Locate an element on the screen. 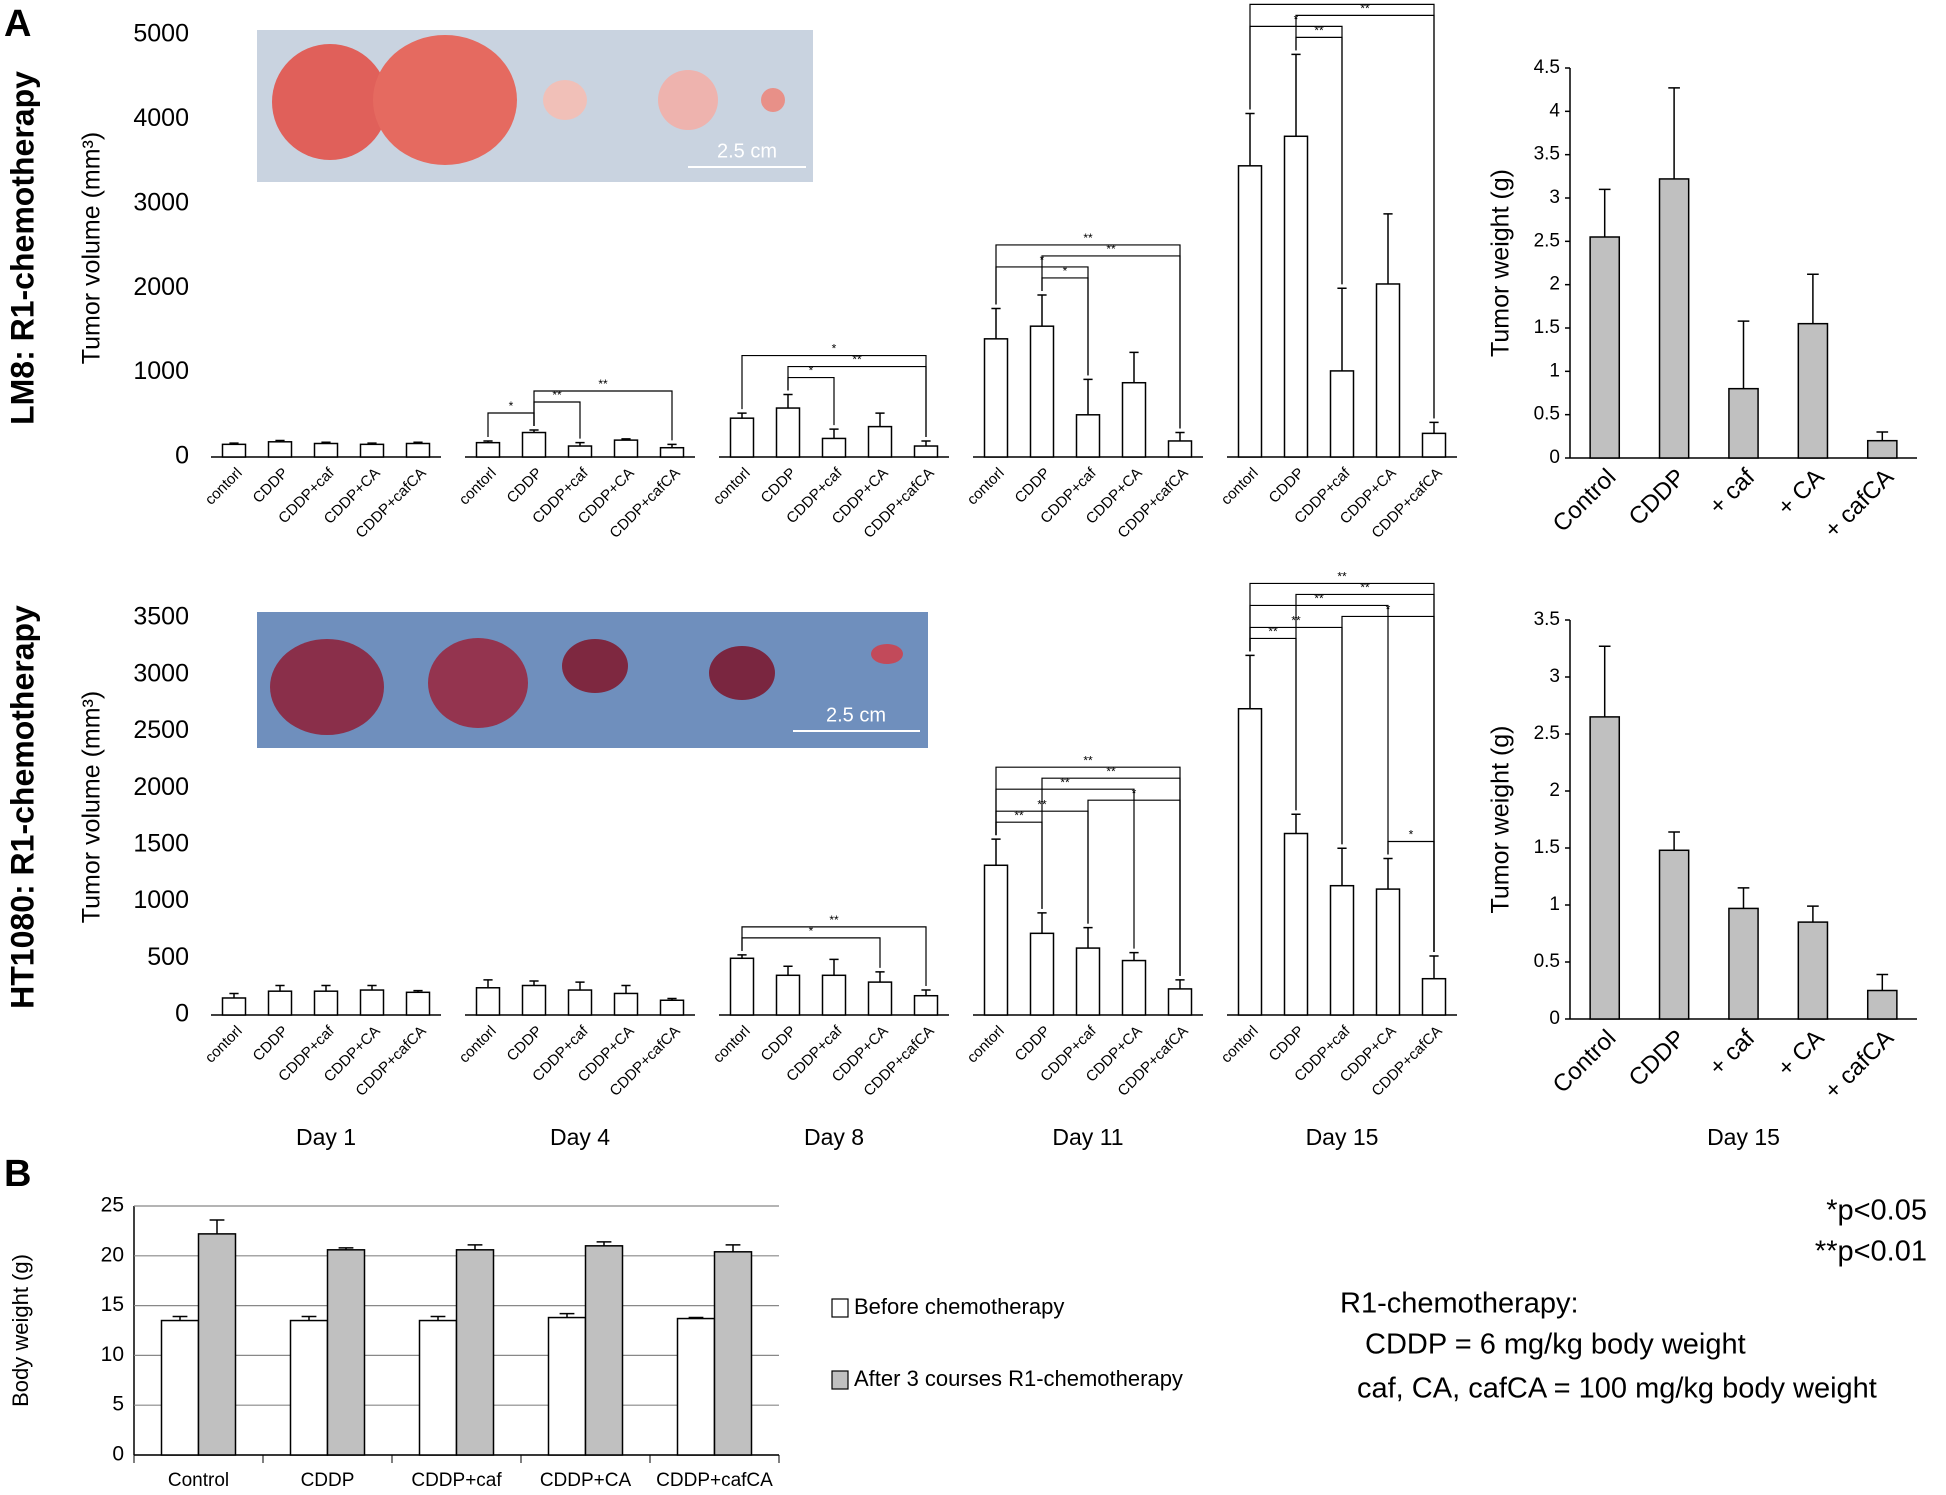 The height and width of the screenshot is (1495, 1946). scale-label: 2.5 cm is located at coordinates (747, 151).